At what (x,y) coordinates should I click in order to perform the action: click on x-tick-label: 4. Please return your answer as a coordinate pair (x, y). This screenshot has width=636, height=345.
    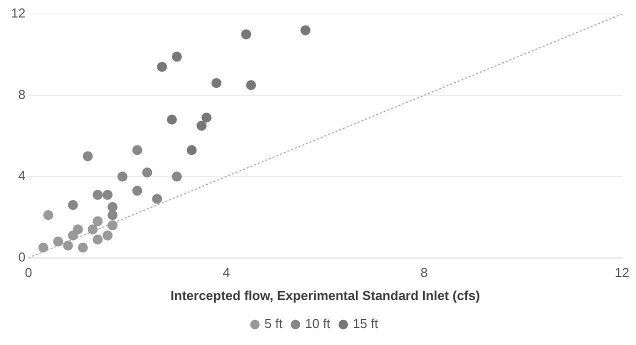
    Looking at the image, I should click on (226, 272).